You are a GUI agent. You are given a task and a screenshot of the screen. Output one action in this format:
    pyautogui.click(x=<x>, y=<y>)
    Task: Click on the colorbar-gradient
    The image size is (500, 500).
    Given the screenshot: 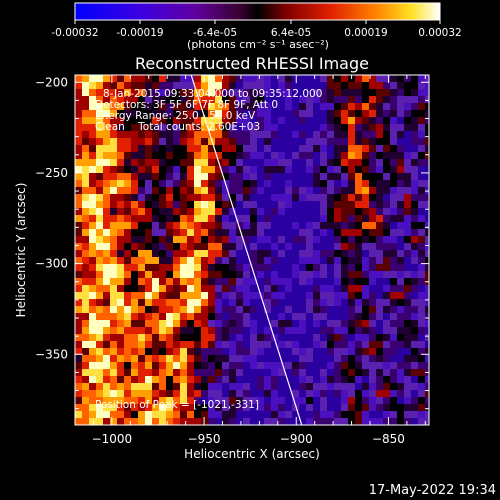 What is the action you would take?
    pyautogui.click(x=257, y=11)
    